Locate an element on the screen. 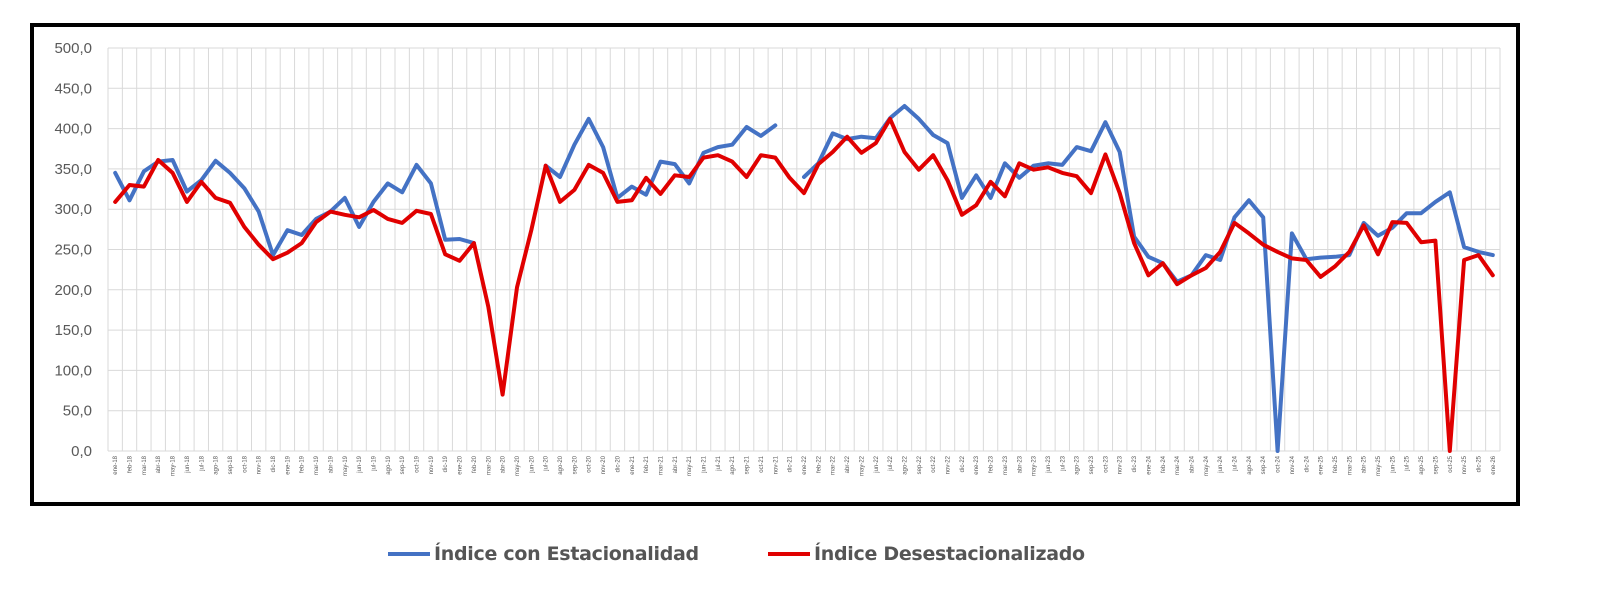 The image size is (1600, 595). y-tick-label: 250,0 is located at coordinates (73, 250).